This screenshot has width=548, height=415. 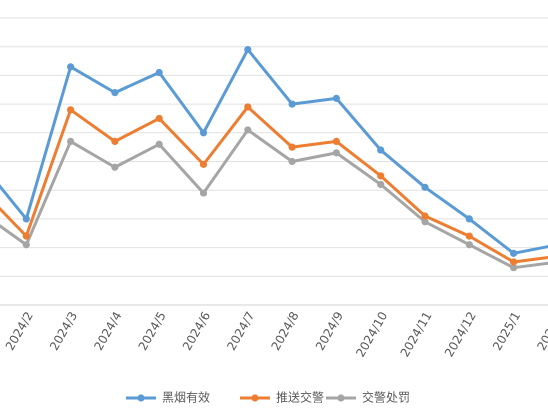 I want to click on x-tick-label: 2024/11, so click(x=416, y=334).